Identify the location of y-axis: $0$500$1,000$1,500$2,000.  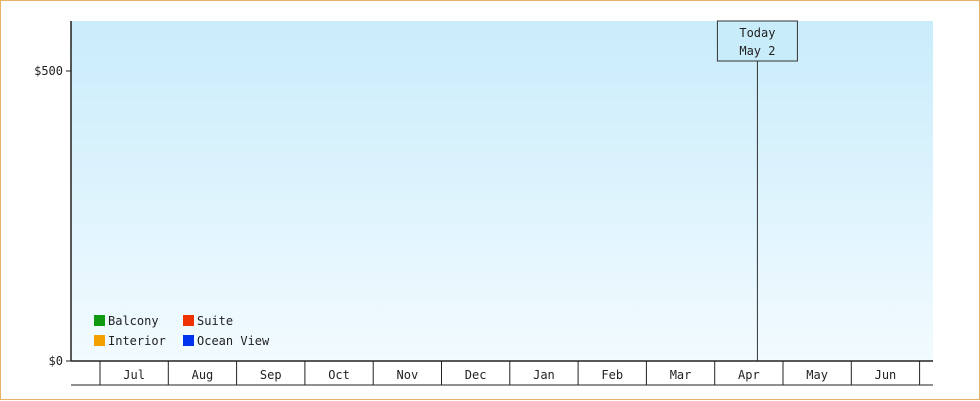
(53, 194).